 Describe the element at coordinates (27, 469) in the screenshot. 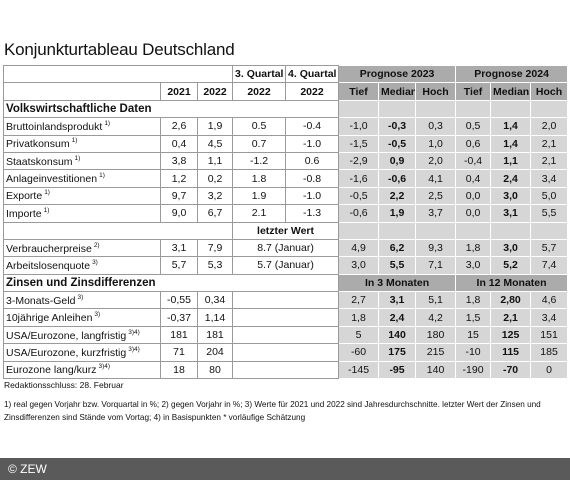

I see `copyright: © ZEW` at that location.